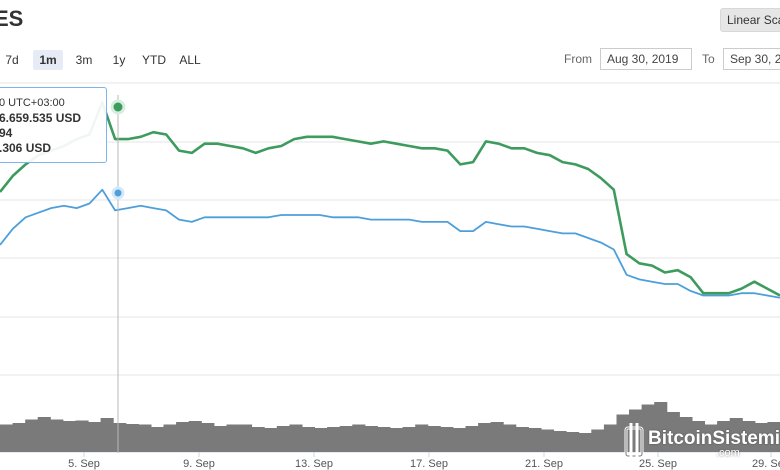 This screenshot has width=780, height=470. What do you see at coordinates (119, 60) in the screenshot?
I see `range-1y-button: 1y` at bounding box center [119, 60].